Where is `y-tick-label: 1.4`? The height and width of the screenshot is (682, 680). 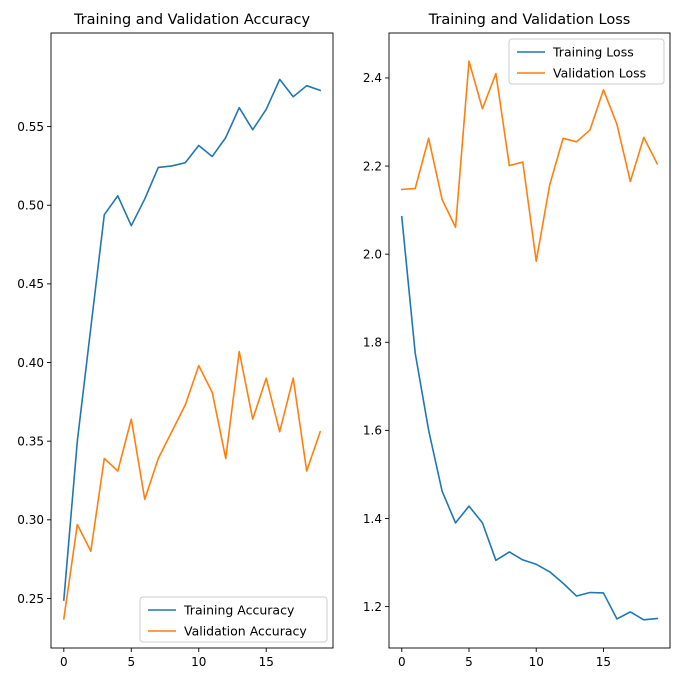
y-tick-label: 1.4 is located at coordinates (372, 519).